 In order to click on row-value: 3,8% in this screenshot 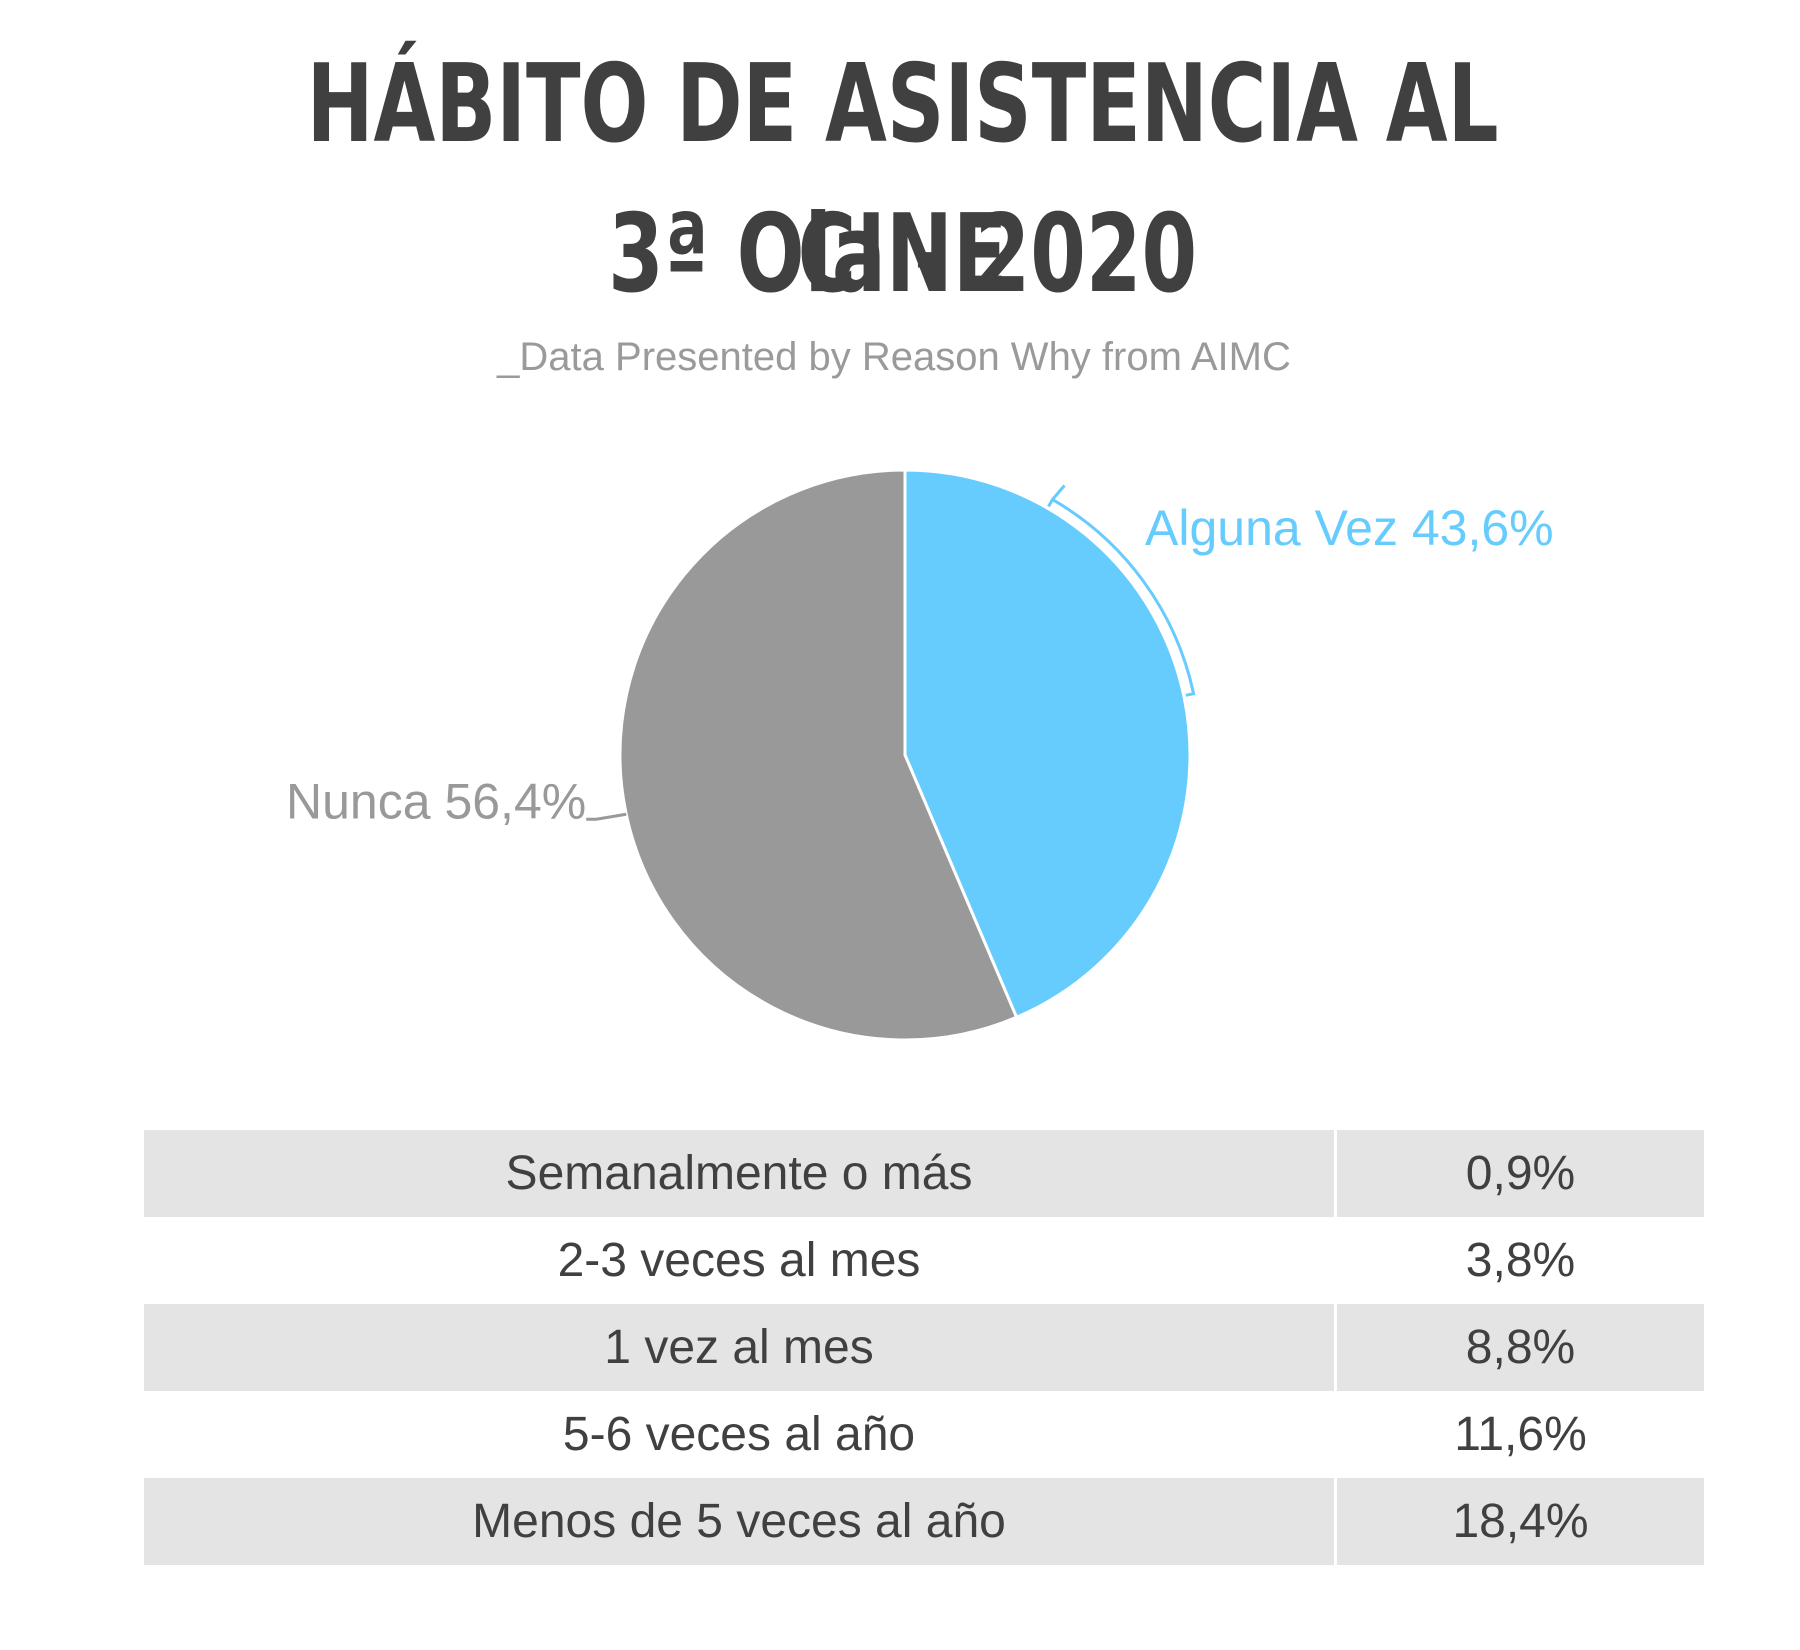, I will do `click(1520, 1260)`.